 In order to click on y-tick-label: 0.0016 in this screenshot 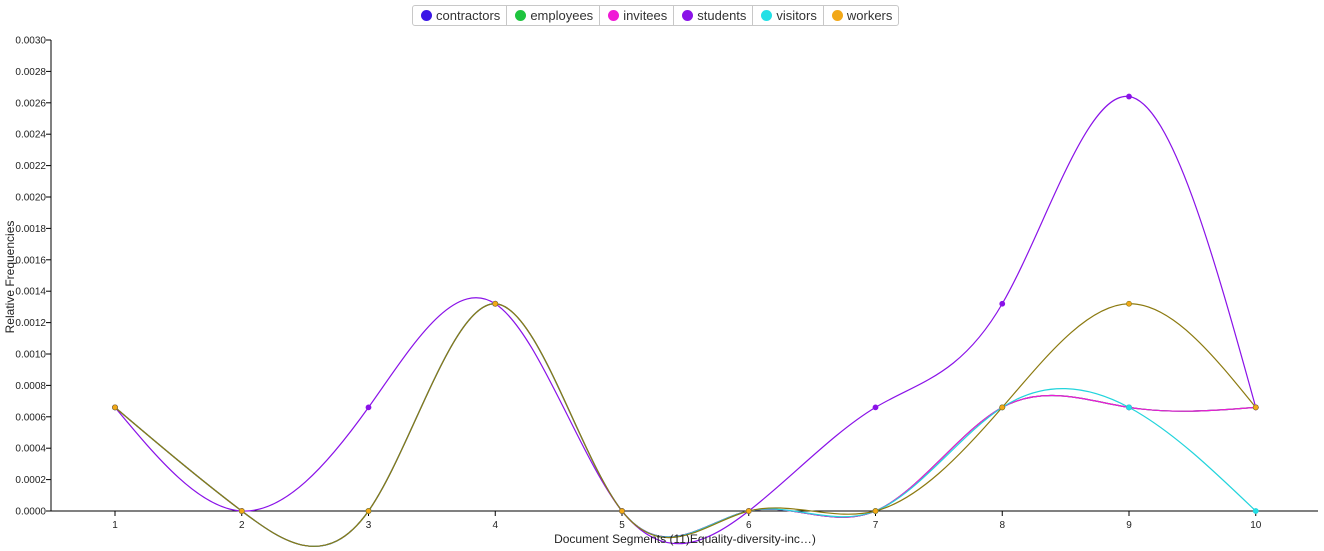, I will do `click(30, 260)`.